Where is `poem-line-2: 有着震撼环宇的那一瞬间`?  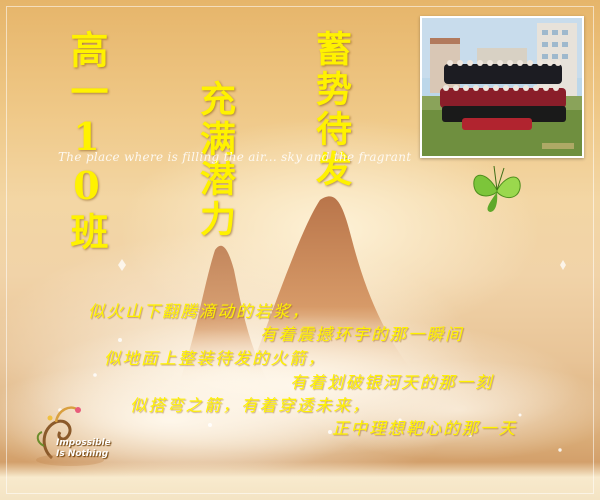 poem-line-2: 有着震撼环宇的那一瞬间 is located at coordinates (362, 334).